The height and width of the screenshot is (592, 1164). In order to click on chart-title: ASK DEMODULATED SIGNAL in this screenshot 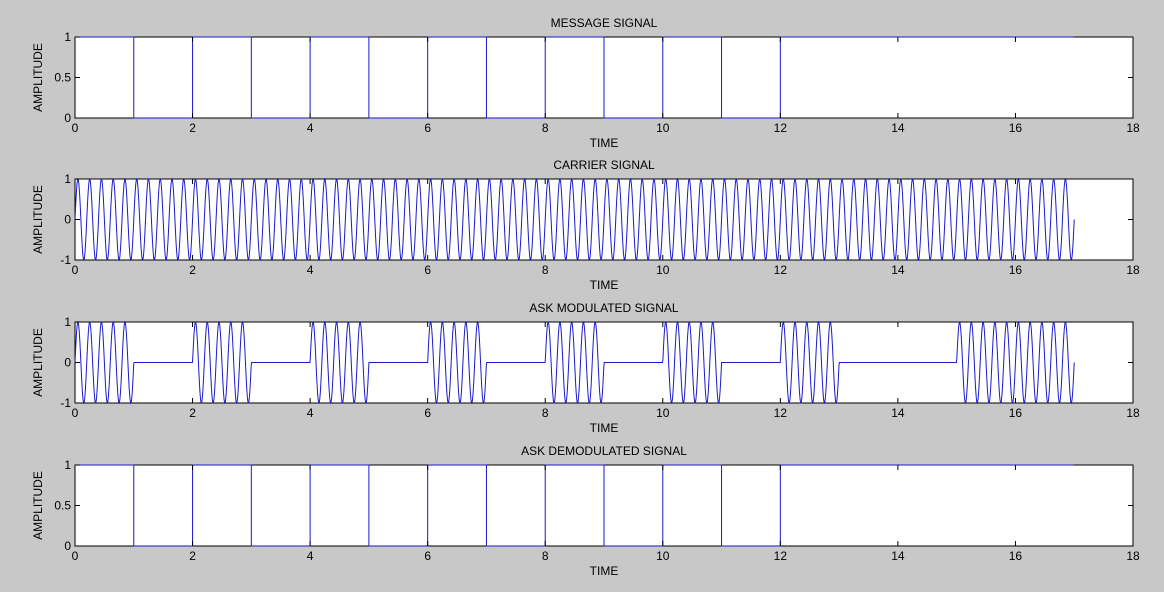, I will do `click(604, 451)`.